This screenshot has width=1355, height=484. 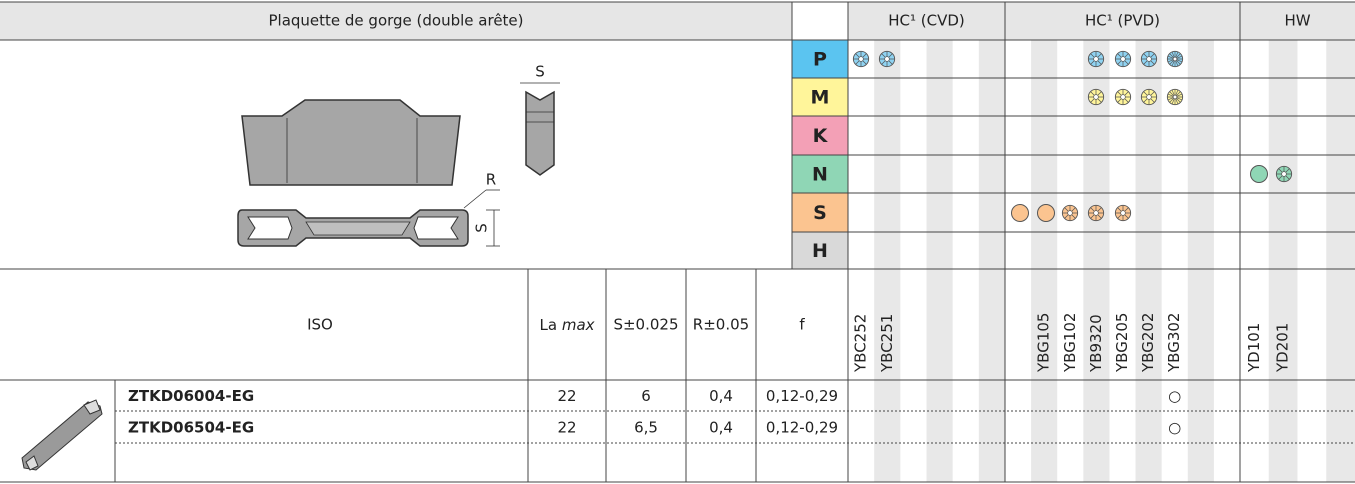 What do you see at coordinates (1096, 343) in the screenshot?
I see `grade-label: YB9320` at bounding box center [1096, 343].